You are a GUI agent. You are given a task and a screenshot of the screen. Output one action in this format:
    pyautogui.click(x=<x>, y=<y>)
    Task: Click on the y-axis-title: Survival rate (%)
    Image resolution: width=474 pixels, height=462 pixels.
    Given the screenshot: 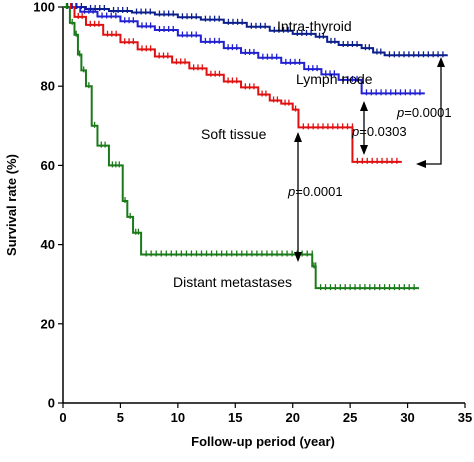 What is the action you would take?
    pyautogui.click(x=11, y=205)
    